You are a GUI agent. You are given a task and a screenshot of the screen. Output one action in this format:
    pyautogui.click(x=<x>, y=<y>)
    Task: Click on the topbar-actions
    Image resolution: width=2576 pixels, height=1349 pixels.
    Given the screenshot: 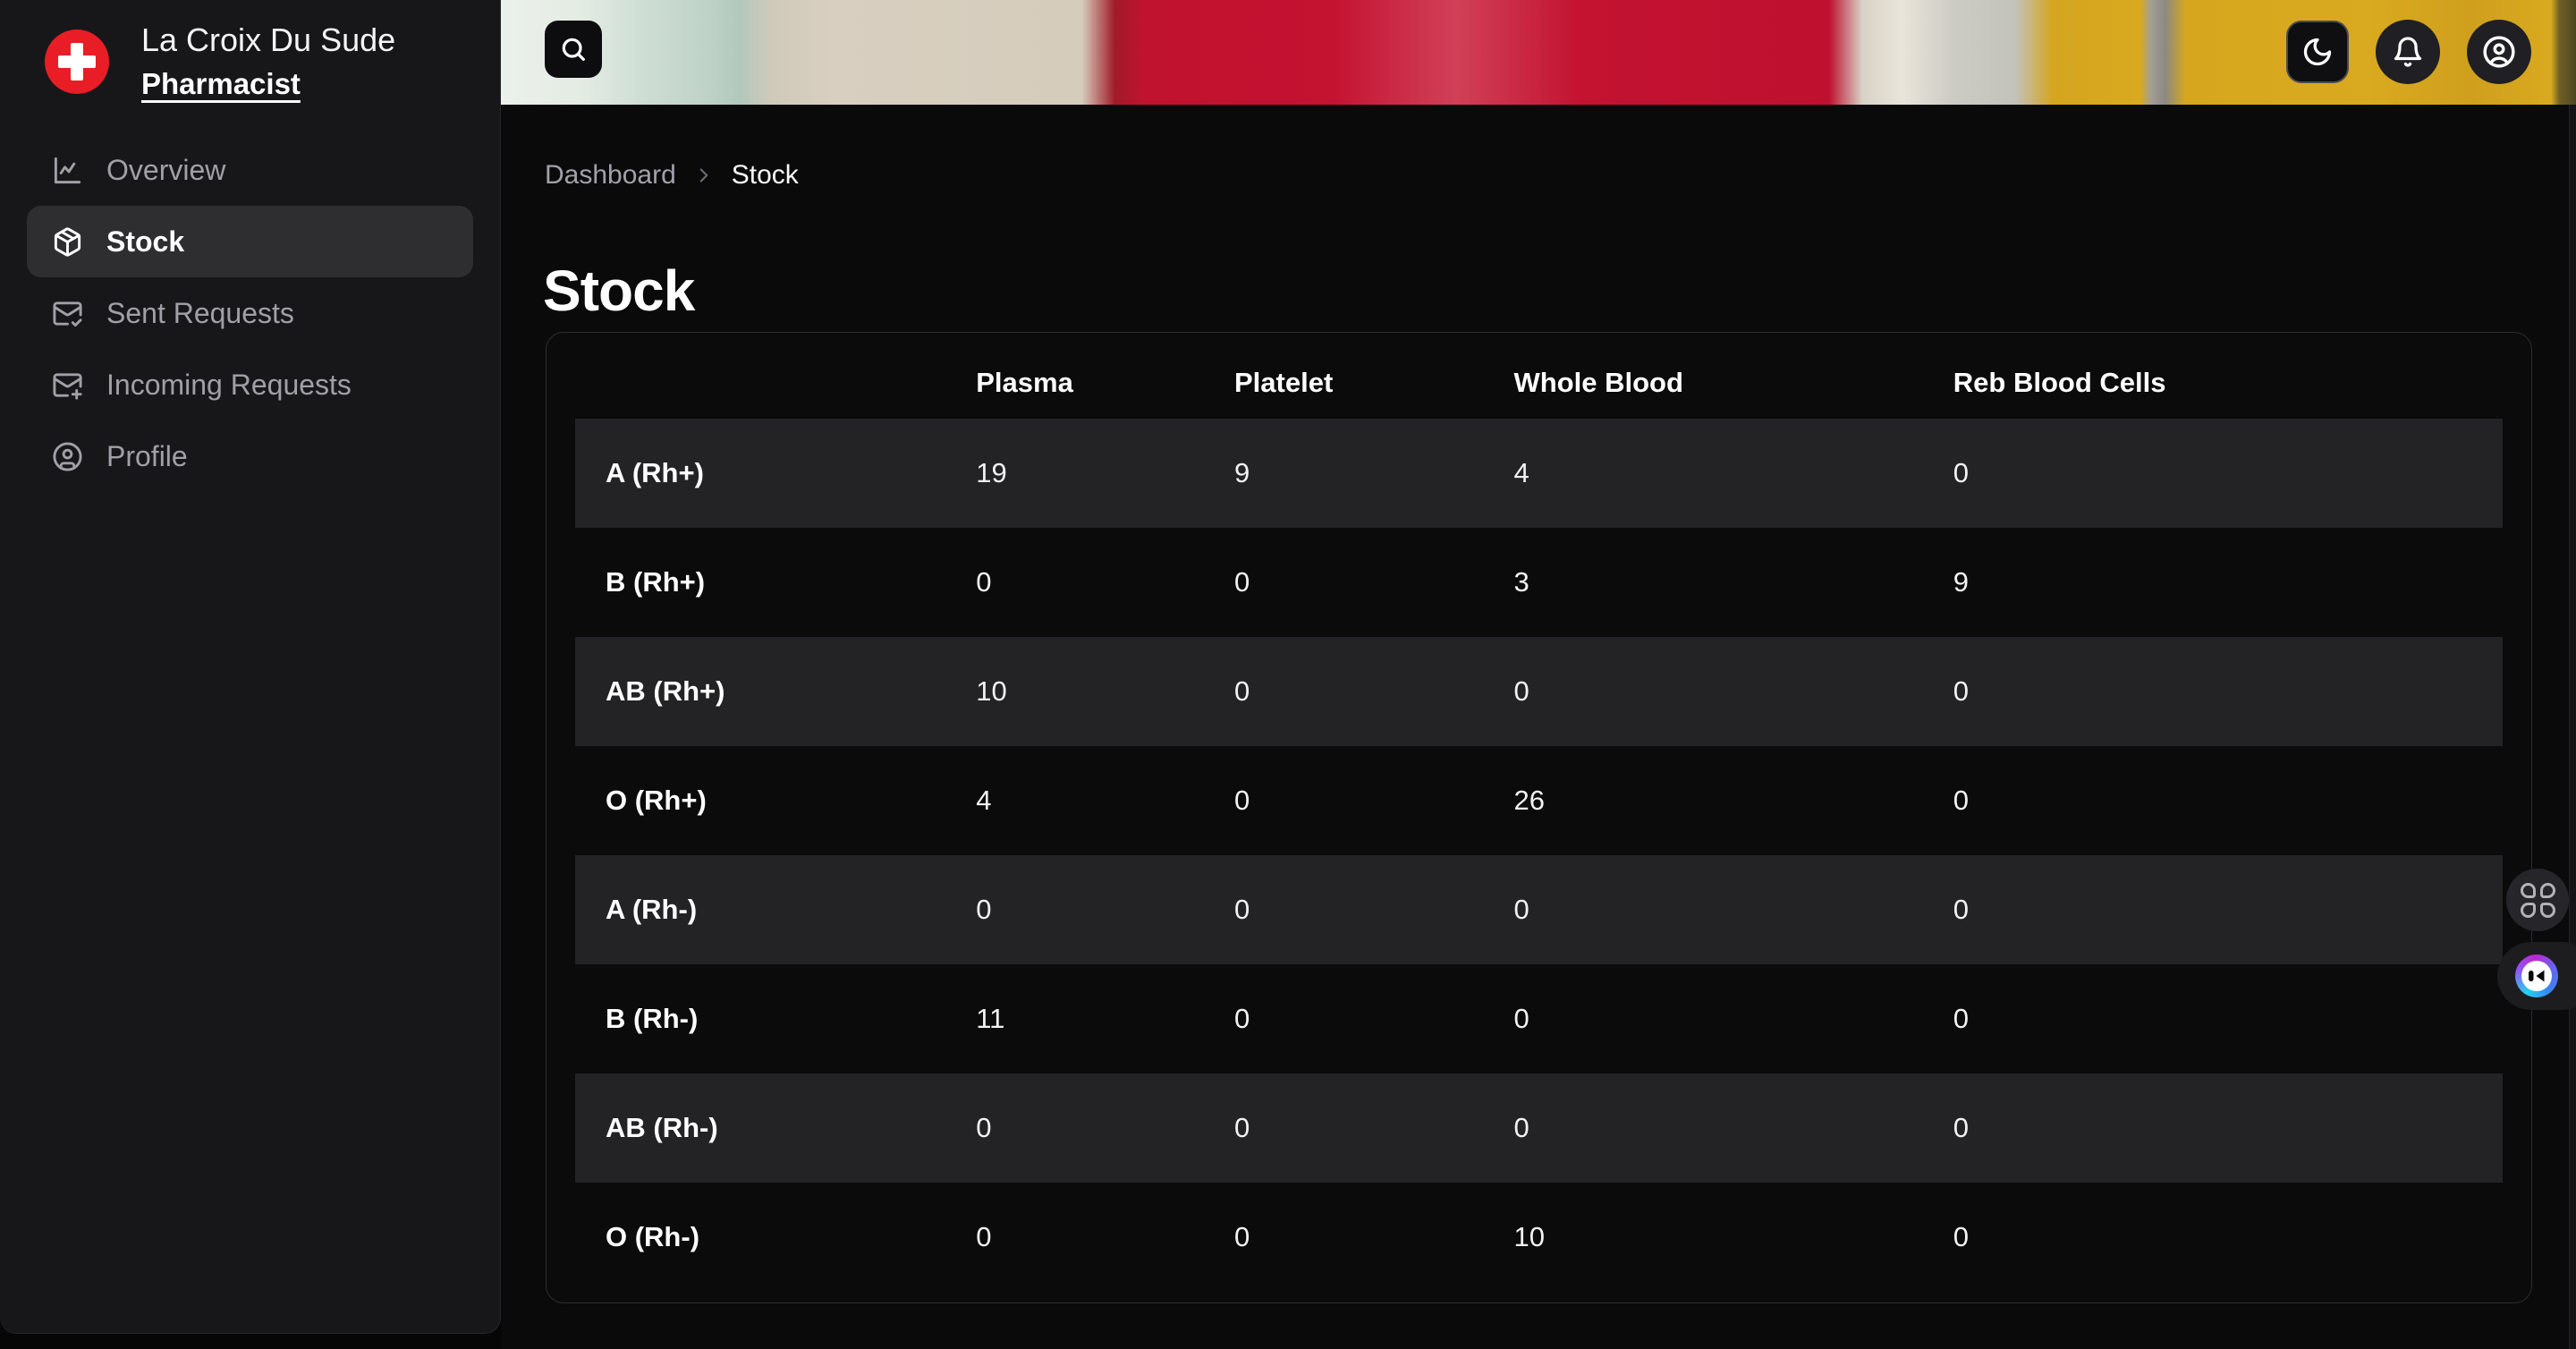 What is the action you would take?
    pyautogui.click(x=2408, y=52)
    